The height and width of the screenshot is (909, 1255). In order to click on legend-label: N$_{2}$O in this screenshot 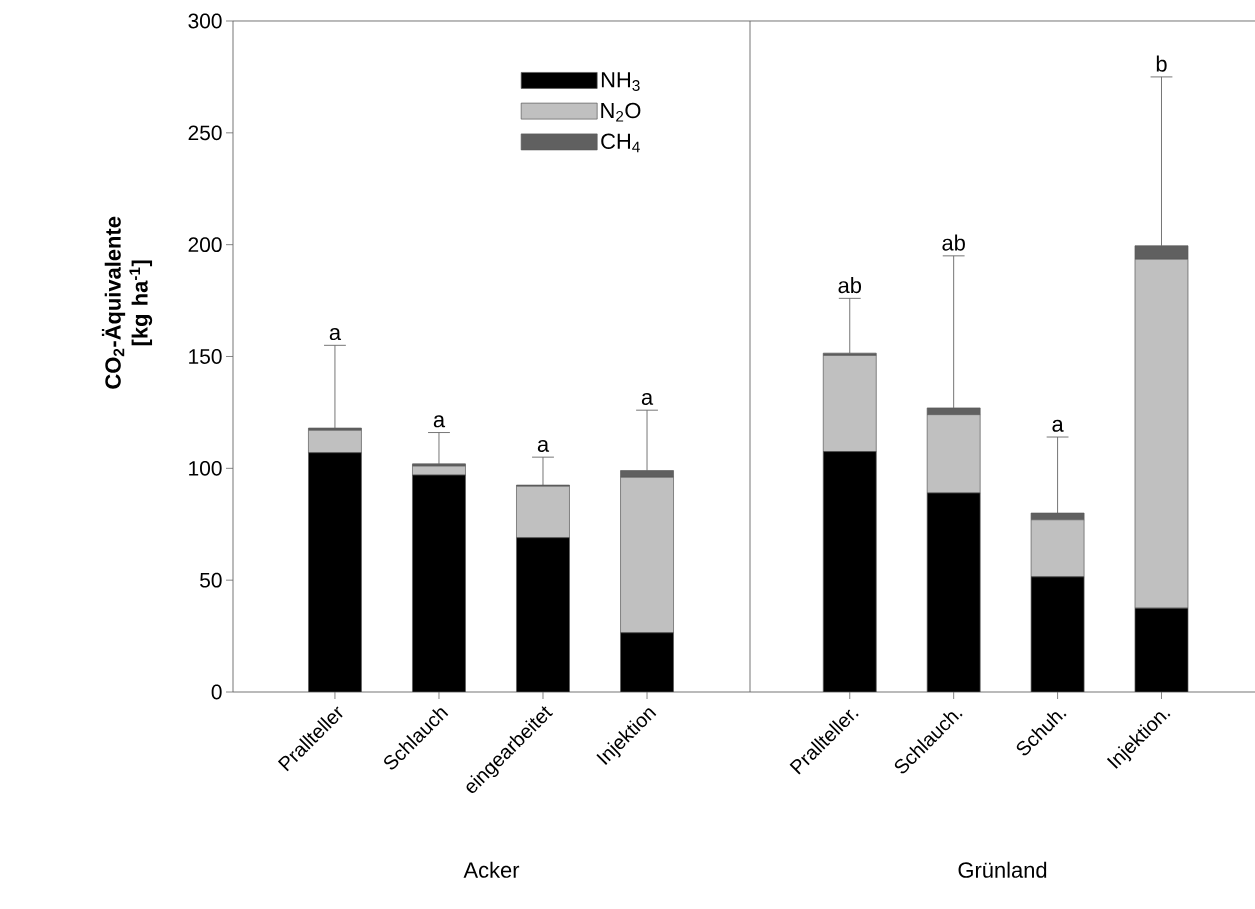, I will do `click(621, 112)`.